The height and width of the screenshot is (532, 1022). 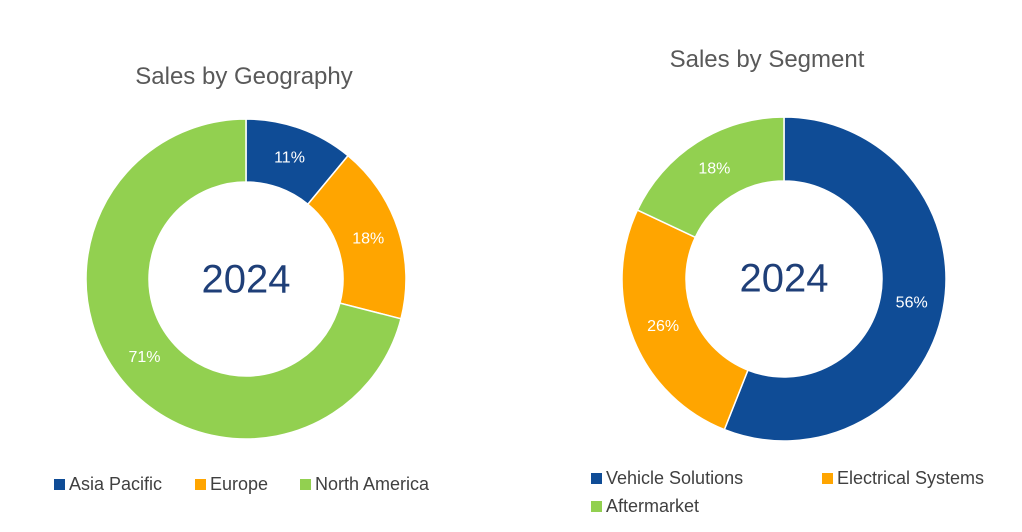 What do you see at coordinates (912, 303) in the screenshot?
I see `slice-data-label: 56%` at bounding box center [912, 303].